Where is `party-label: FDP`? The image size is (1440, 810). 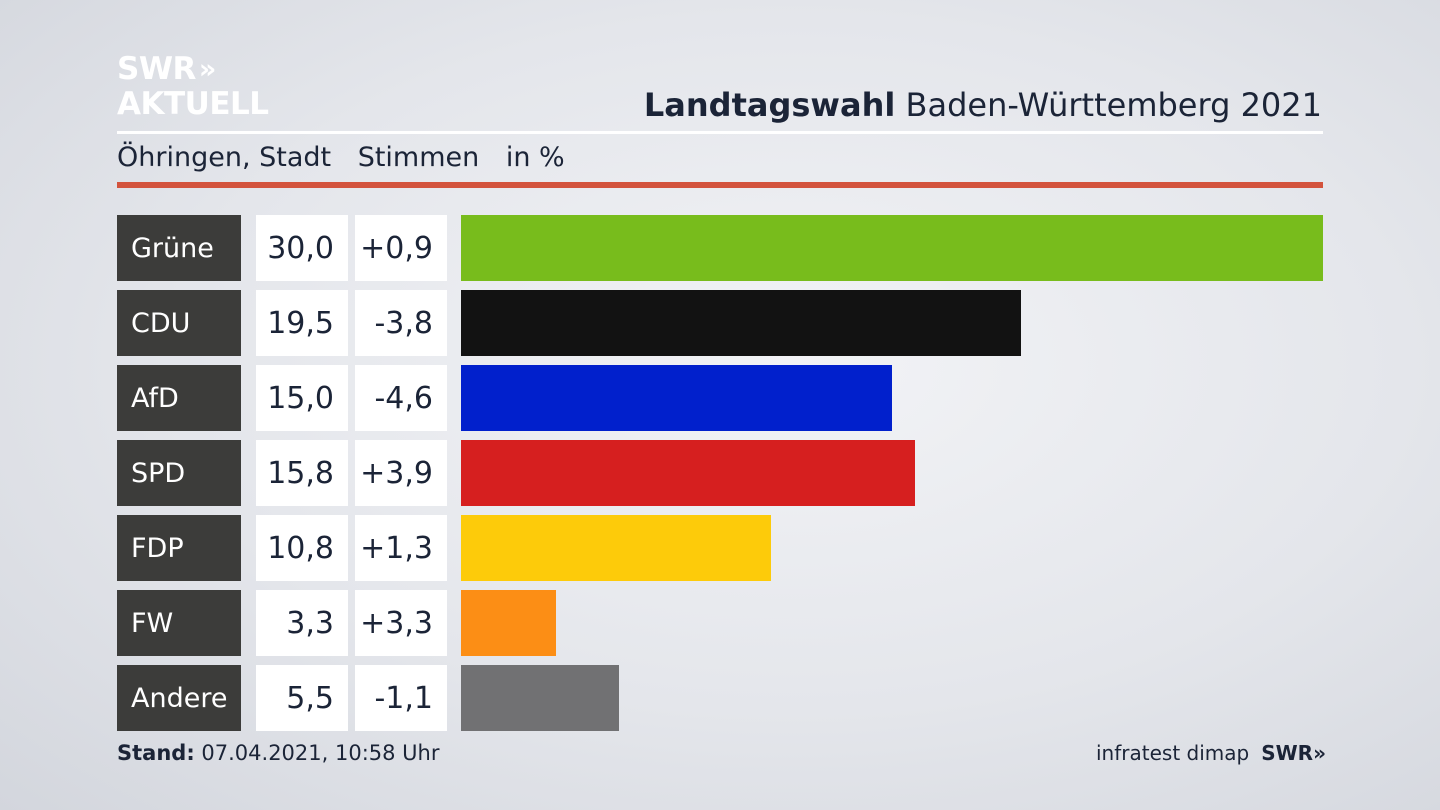 party-label: FDP is located at coordinates (179, 548).